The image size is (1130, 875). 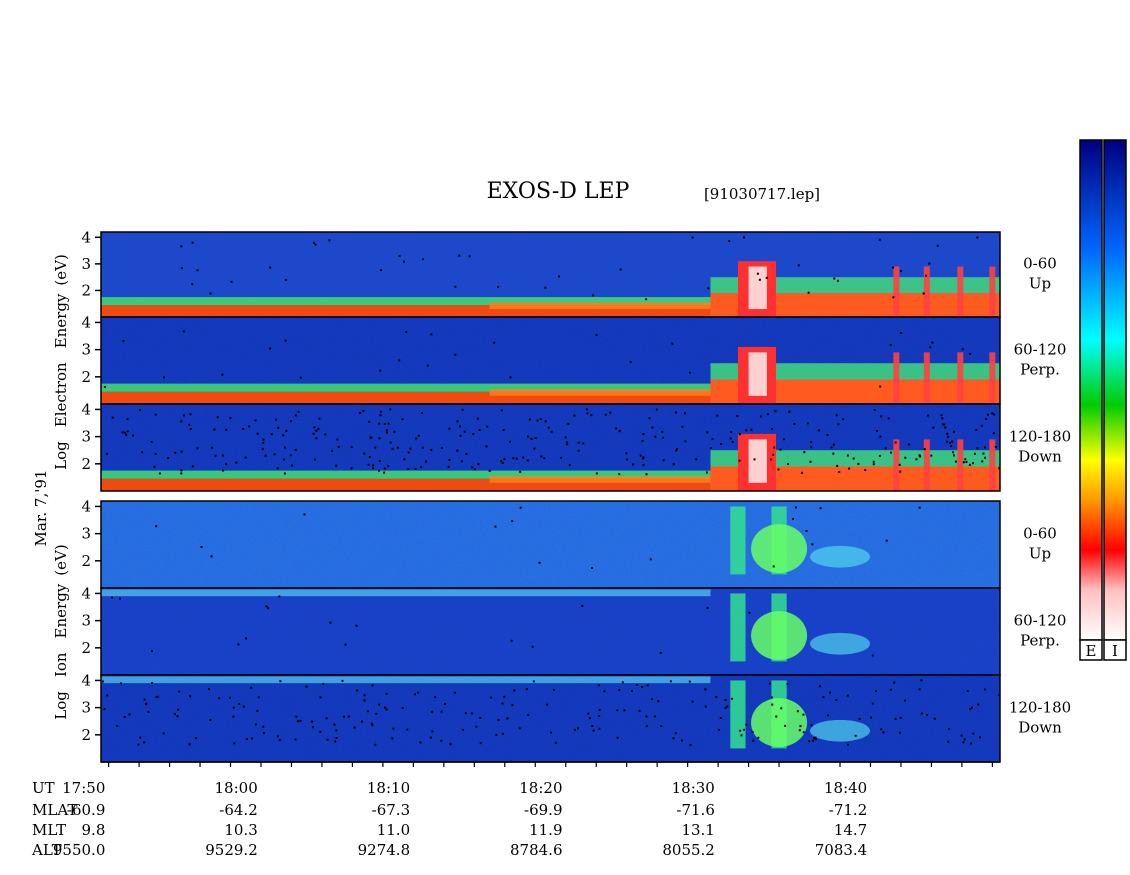 What do you see at coordinates (406, 311) in the screenshot?
I see `low-energy-band` at bounding box center [406, 311].